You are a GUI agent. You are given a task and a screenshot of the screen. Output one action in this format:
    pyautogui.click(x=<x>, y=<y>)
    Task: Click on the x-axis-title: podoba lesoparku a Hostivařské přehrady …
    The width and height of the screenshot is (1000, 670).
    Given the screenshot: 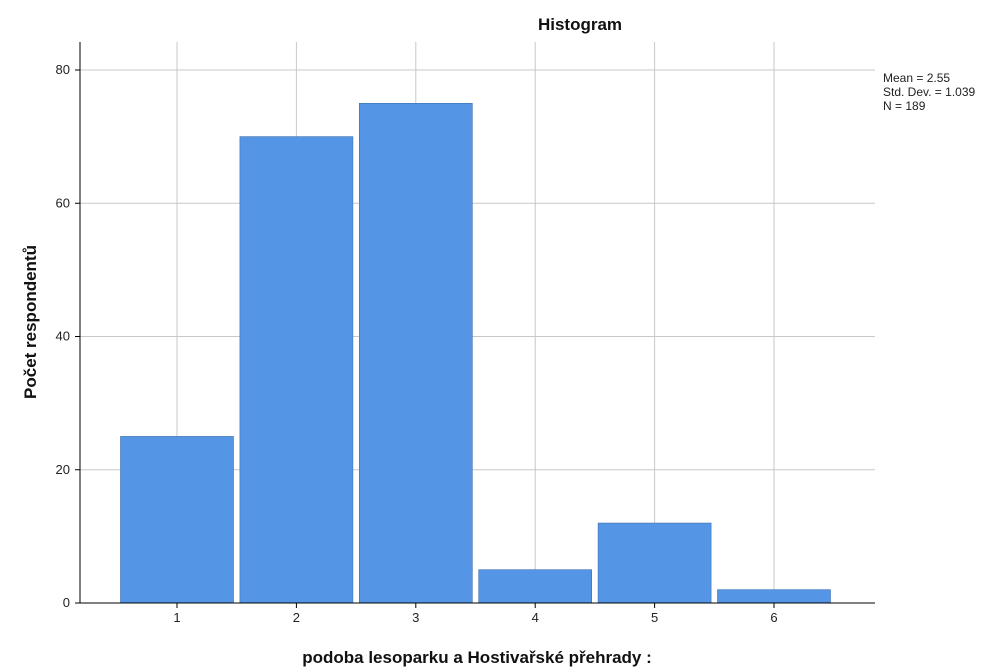 What is the action you would take?
    pyautogui.click(x=477, y=657)
    